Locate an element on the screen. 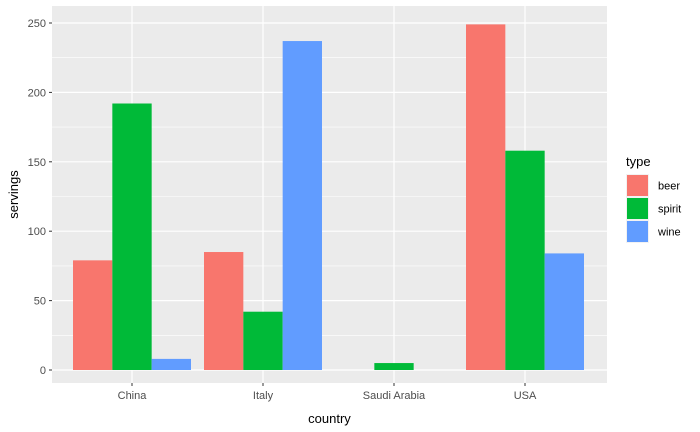 This screenshot has width=700, height=432. y-tick-label: 50 is located at coordinates (40, 302).